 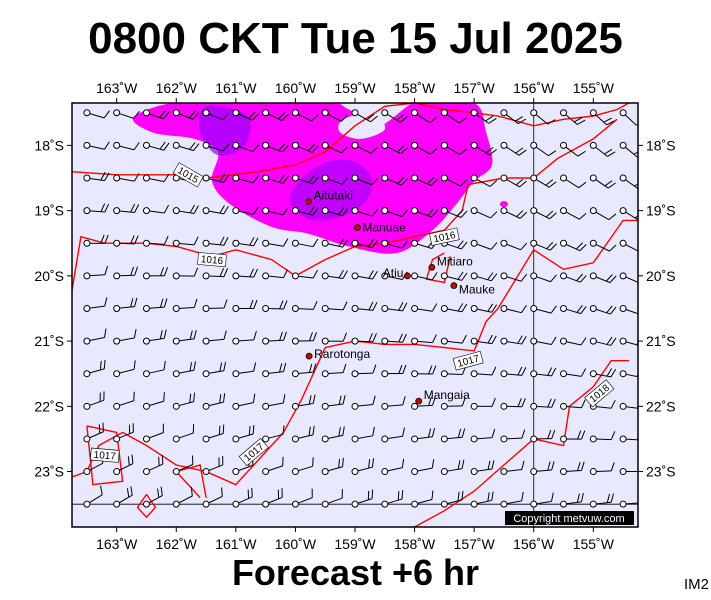 I want to click on lon-tick-label: 160˚W, so click(x=296, y=88).